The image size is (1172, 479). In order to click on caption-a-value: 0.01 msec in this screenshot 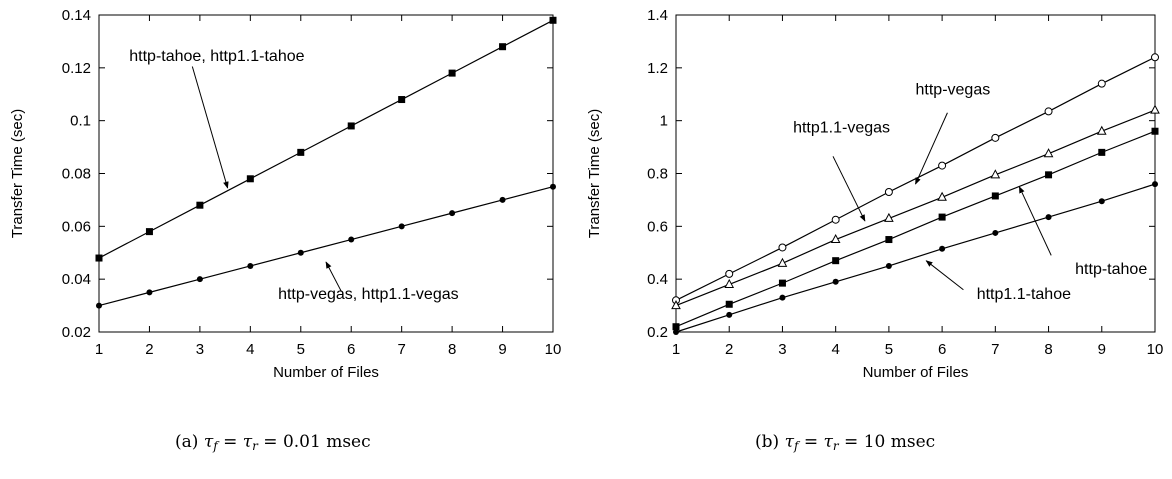, I will do `click(326, 442)`.